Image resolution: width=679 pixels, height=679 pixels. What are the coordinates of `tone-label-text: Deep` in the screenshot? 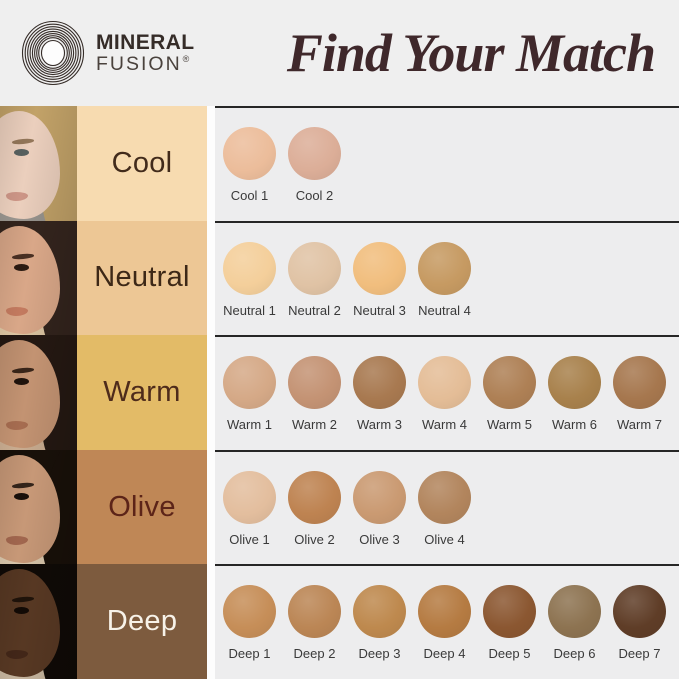 It's located at (142, 621).